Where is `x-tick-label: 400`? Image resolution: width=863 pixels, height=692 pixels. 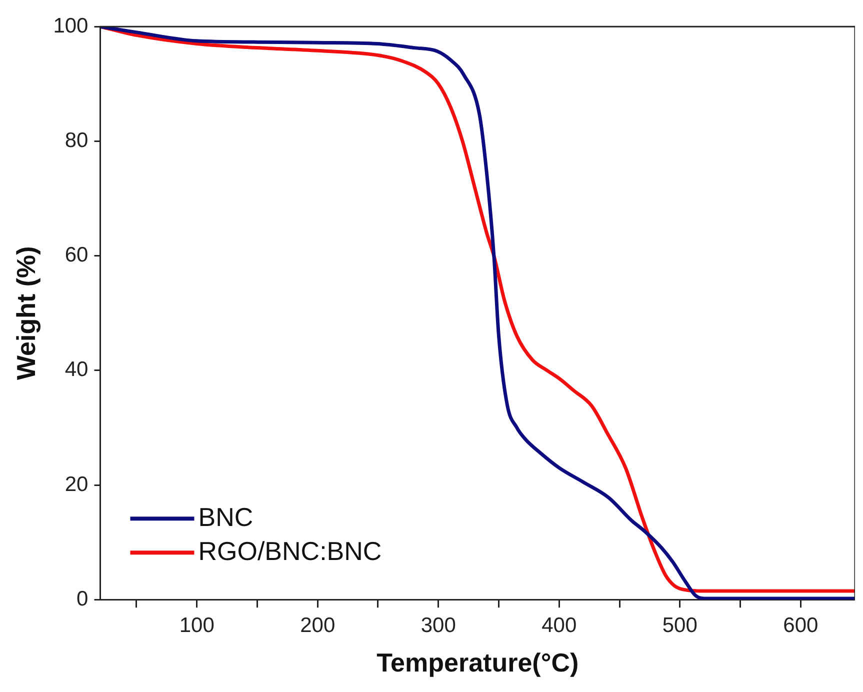
x-tick-label: 400 is located at coordinates (559, 625).